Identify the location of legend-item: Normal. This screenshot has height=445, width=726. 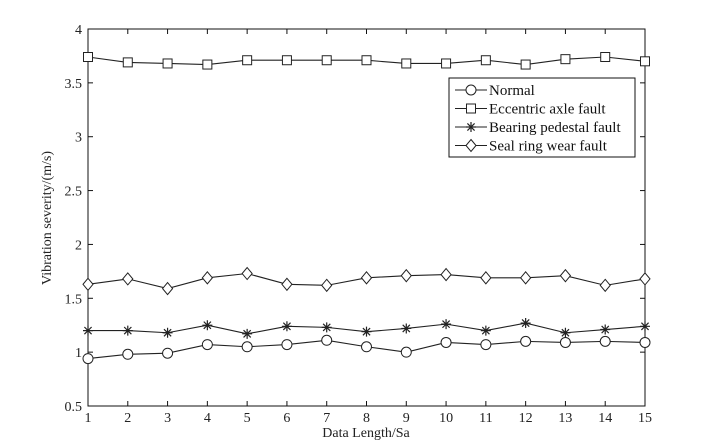
(495, 91).